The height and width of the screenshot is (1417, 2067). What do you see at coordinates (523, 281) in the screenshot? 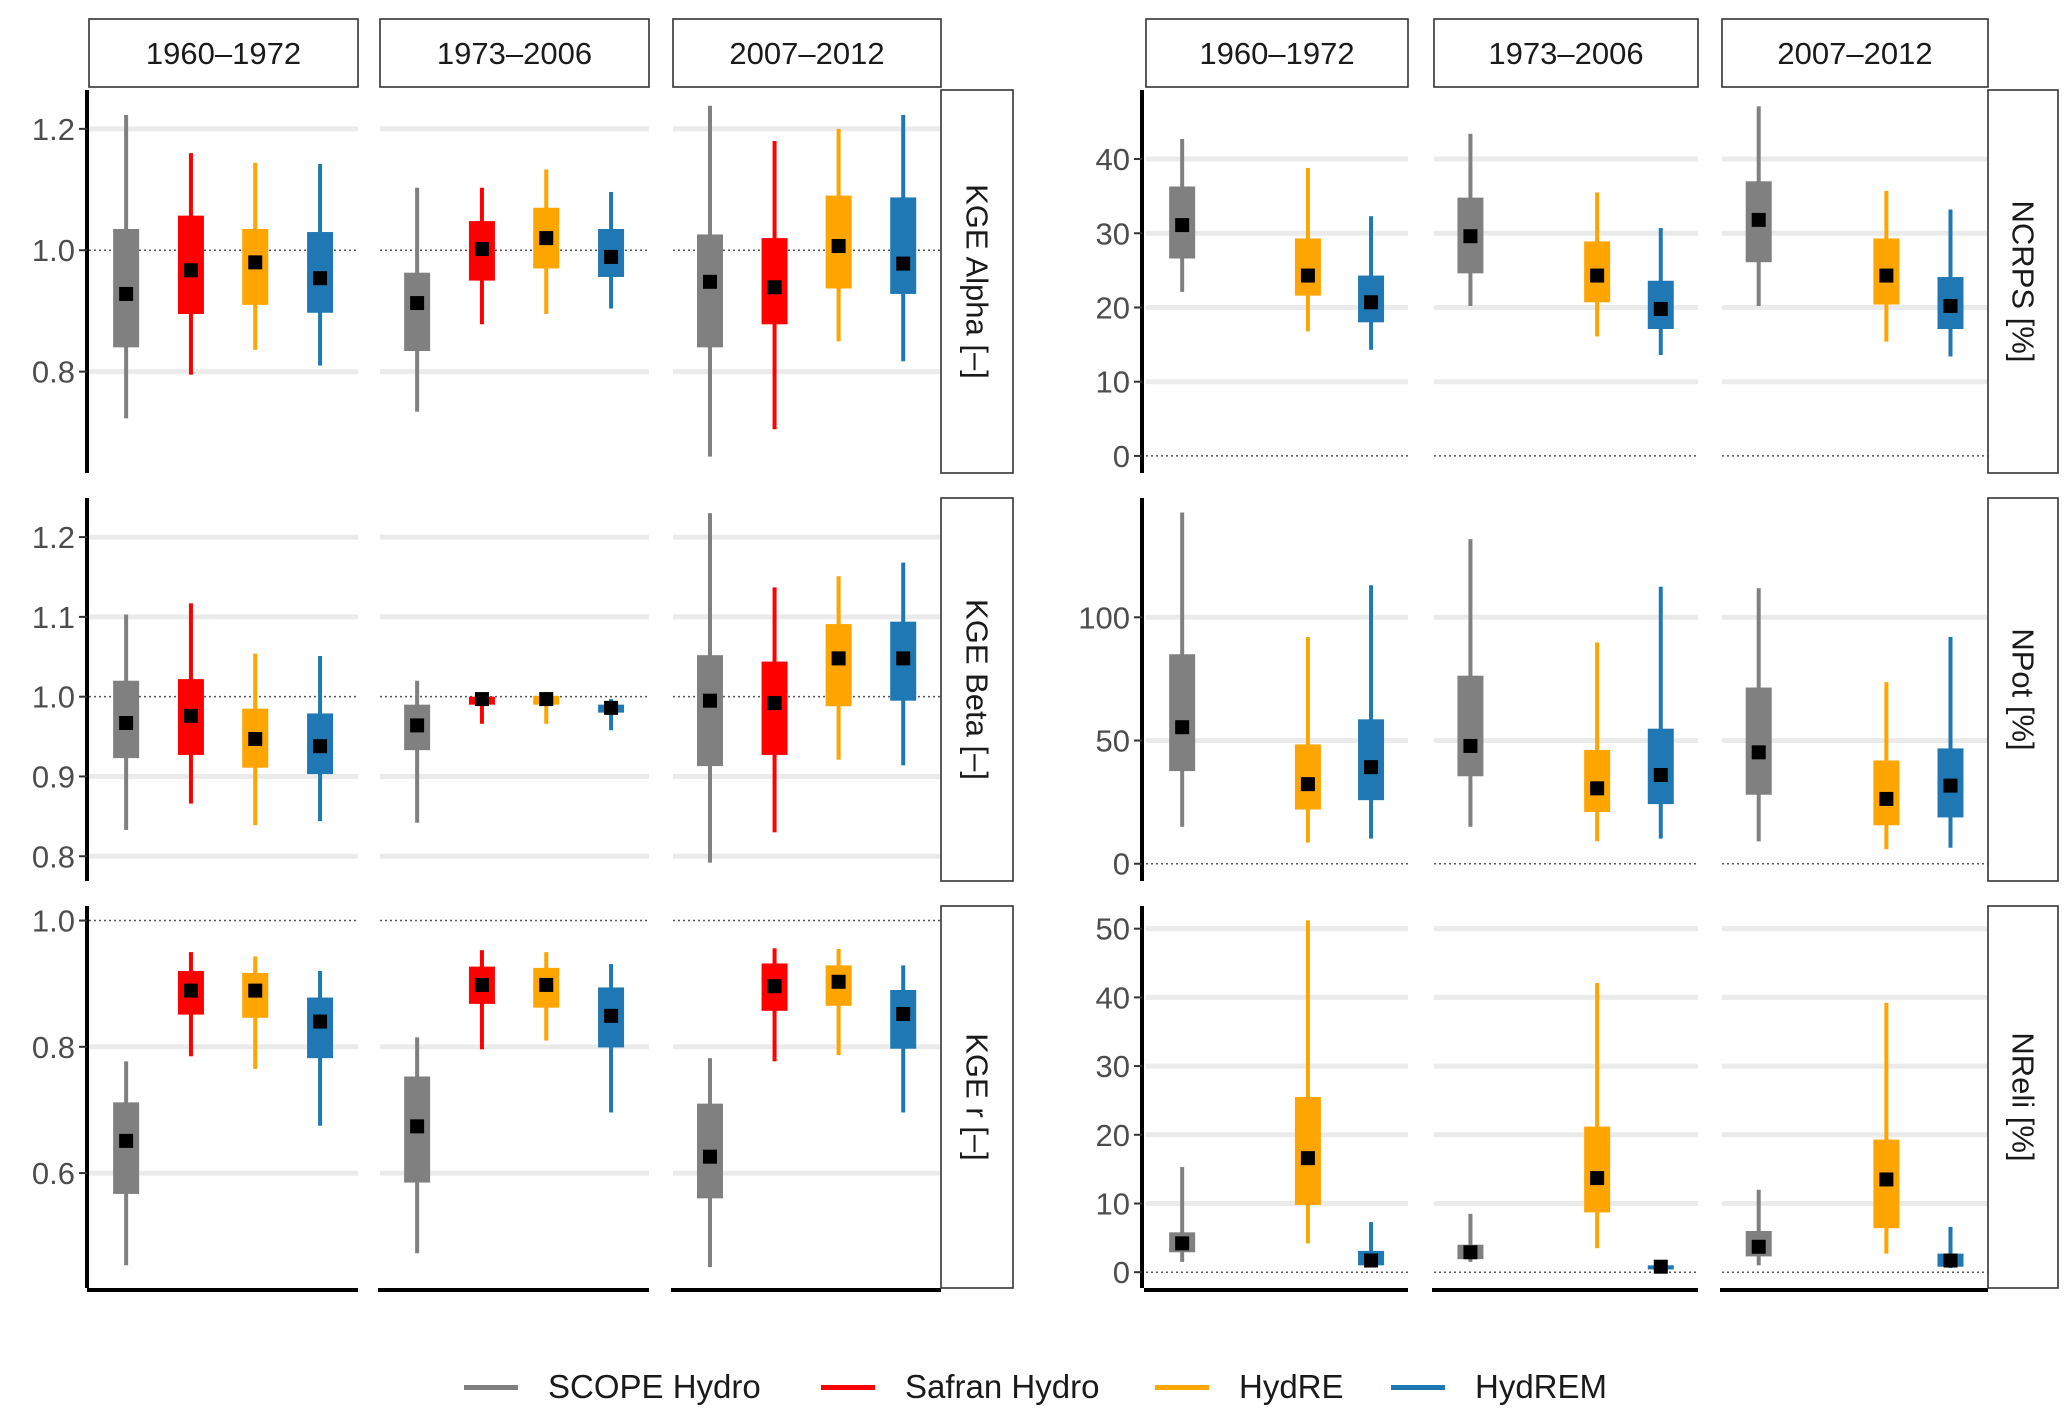
I see `panel-row-left-0: 0.8 1.0 1.2 KGE Alpha [–]` at bounding box center [523, 281].